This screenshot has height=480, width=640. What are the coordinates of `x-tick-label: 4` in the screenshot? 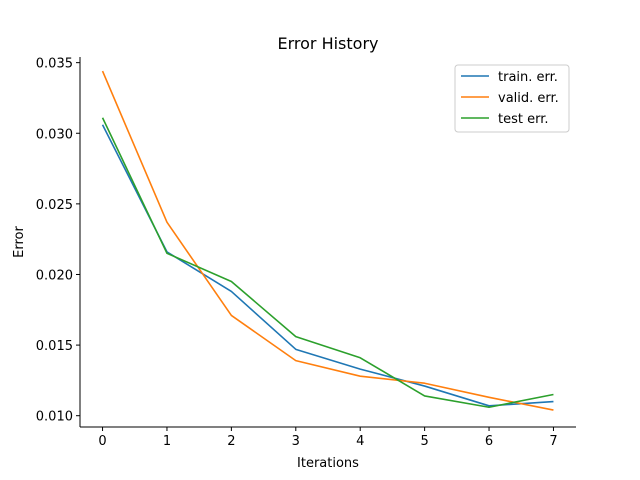 It's located at (360, 441).